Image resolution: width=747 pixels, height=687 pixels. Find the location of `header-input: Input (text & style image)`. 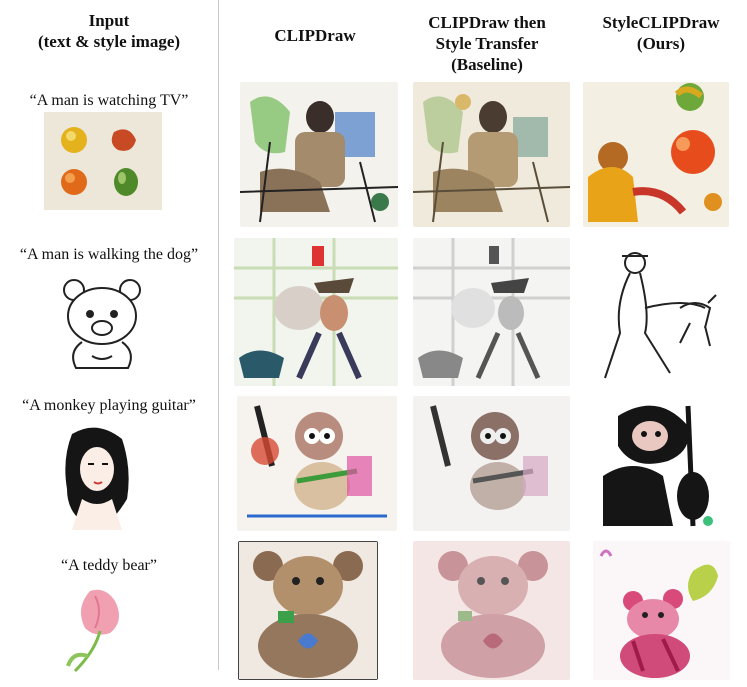

header-input: Input (text & style image) is located at coordinates (109, 31).